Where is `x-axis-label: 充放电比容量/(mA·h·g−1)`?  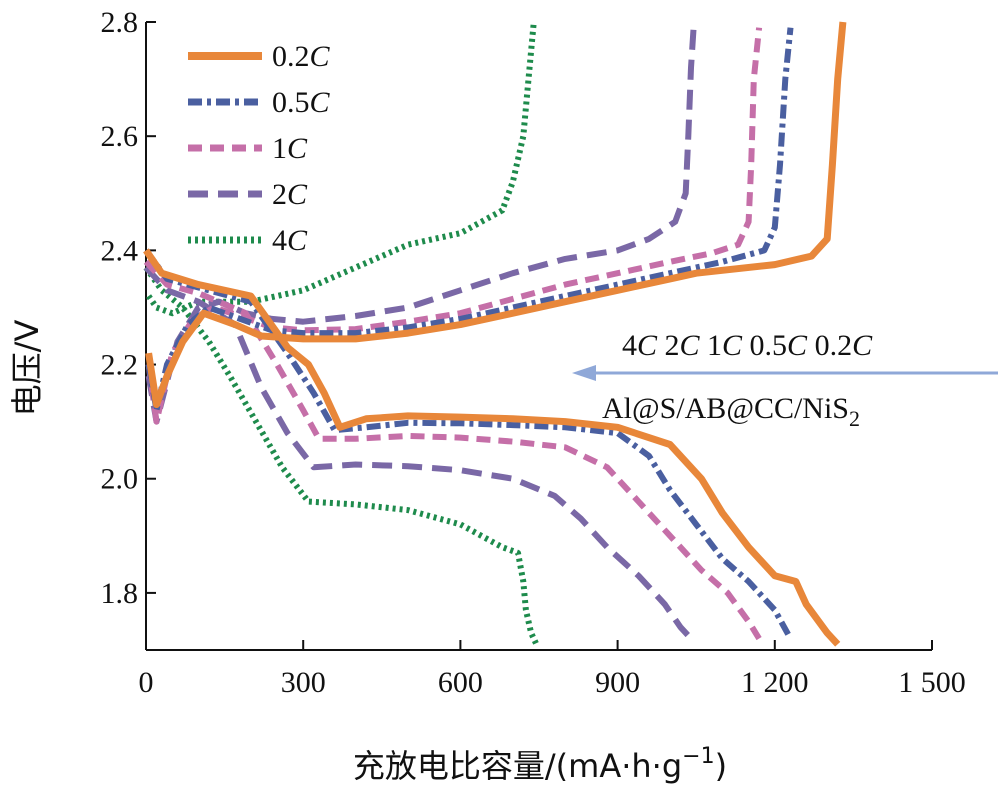
x-axis-label: 充放电比容量/(mA·h·g−1) is located at coordinates (540, 764).